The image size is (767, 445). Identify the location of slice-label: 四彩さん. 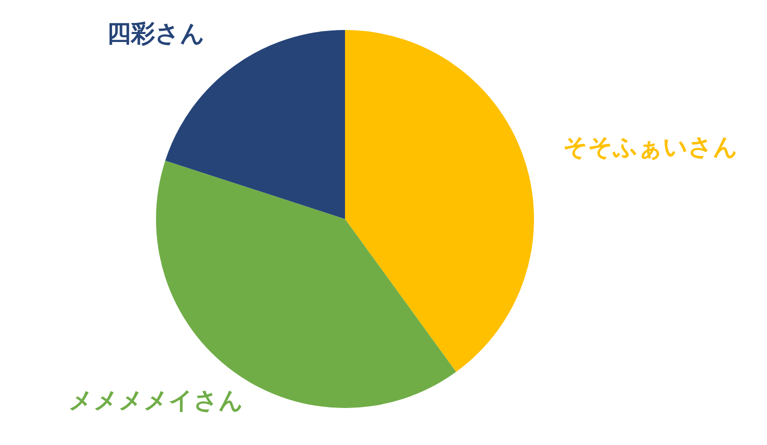
(156, 34).